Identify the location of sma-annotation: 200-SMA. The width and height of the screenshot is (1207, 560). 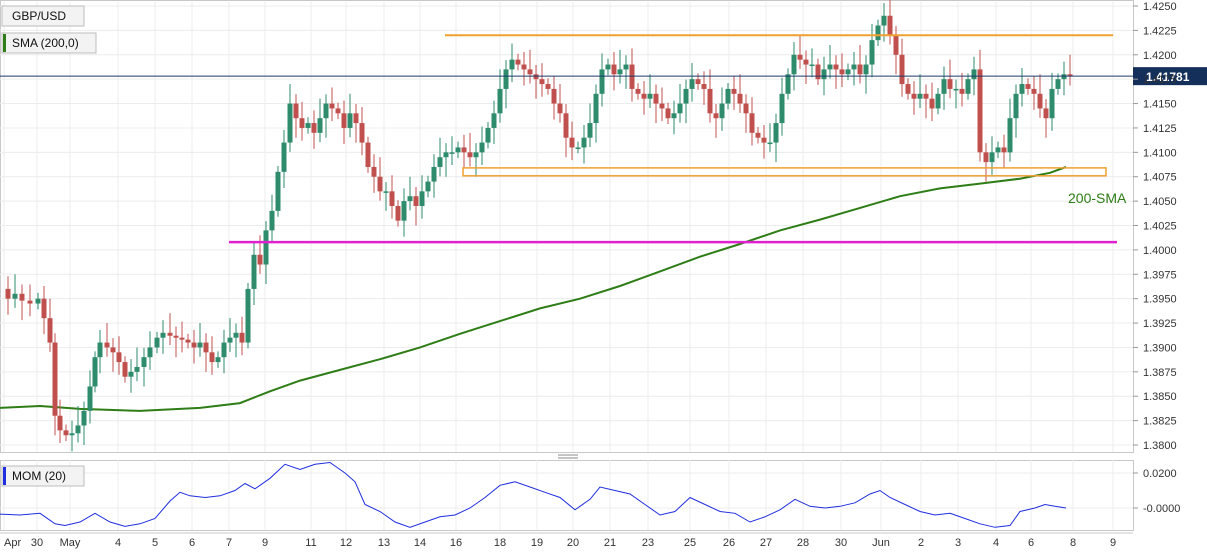
(1097, 198).